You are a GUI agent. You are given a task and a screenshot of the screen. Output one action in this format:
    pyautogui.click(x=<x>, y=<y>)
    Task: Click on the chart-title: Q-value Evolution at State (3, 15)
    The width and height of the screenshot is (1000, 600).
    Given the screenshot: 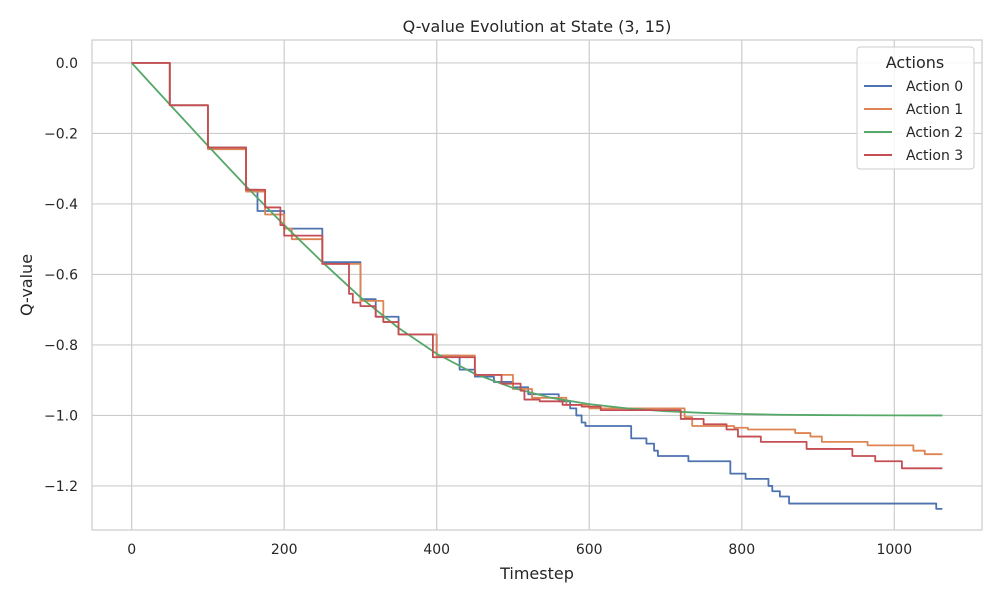 What is the action you would take?
    pyautogui.click(x=537, y=26)
    